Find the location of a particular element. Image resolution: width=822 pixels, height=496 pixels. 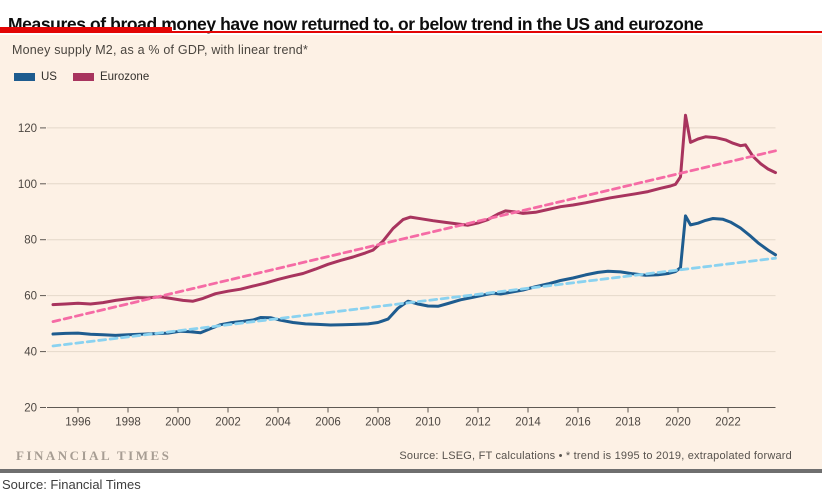

svg-text: 2018 is located at coordinates (628, 423).